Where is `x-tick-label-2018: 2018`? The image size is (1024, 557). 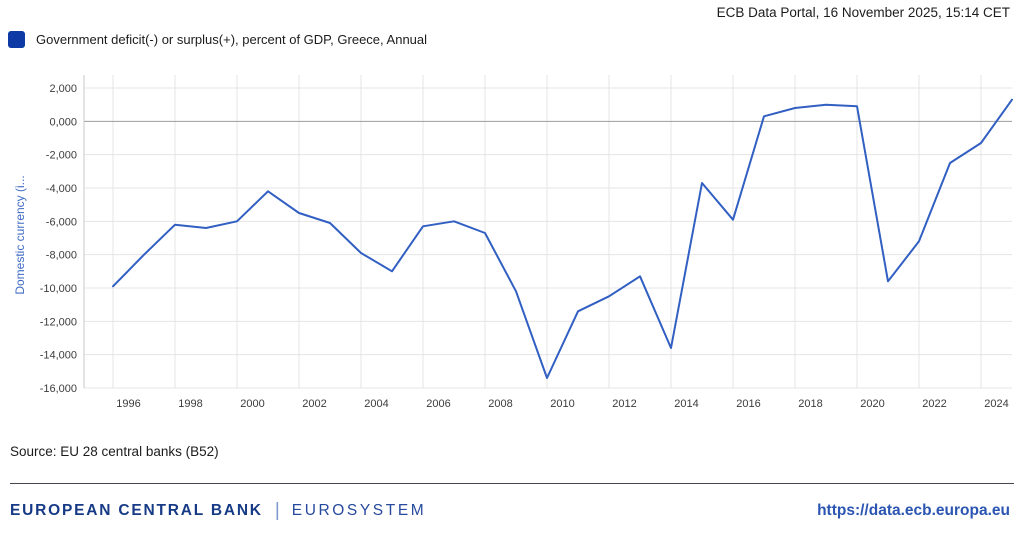
x-tick-label-2018: 2018 is located at coordinates (810, 404).